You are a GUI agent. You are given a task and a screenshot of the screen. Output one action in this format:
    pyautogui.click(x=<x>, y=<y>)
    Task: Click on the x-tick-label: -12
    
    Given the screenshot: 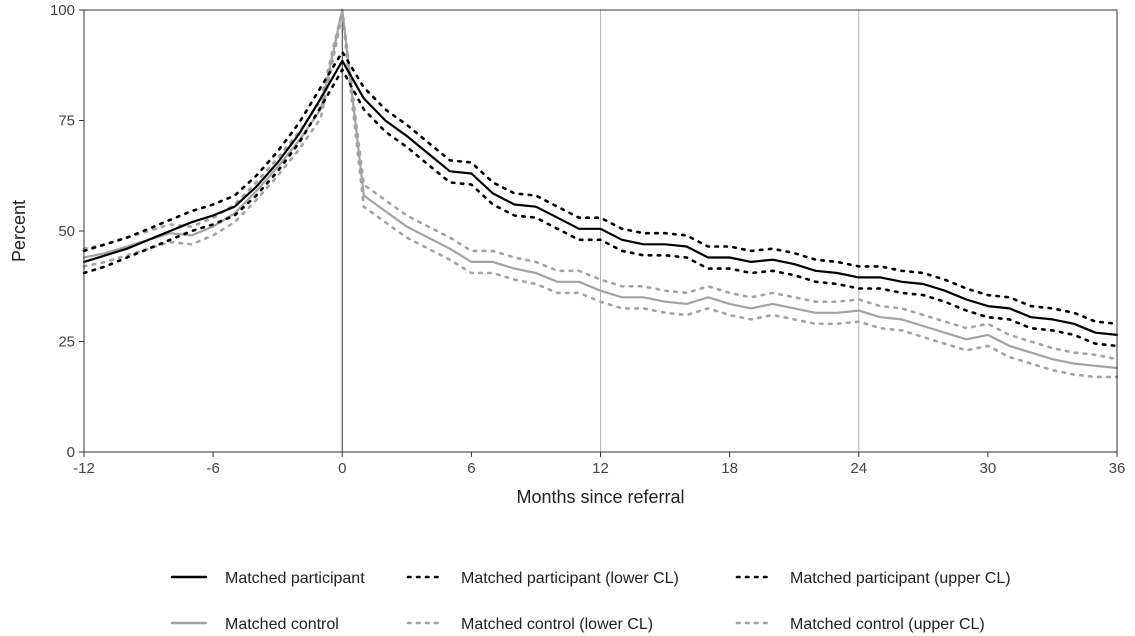 What is the action you would take?
    pyautogui.click(x=84, y=468)
    